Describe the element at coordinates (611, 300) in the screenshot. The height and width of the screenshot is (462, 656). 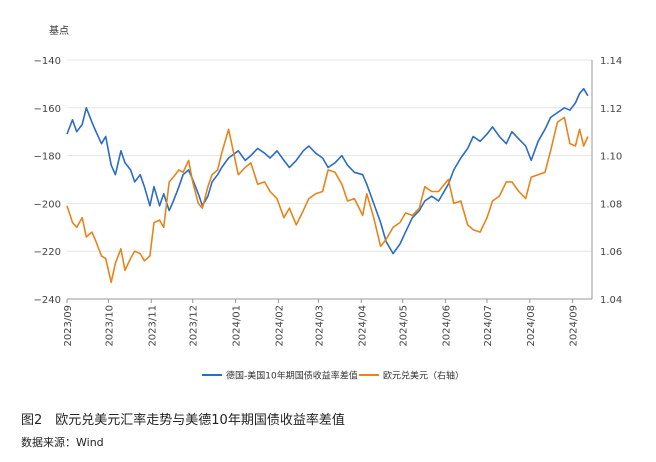
I see `y-right-tick-label: 1.04` at that location.